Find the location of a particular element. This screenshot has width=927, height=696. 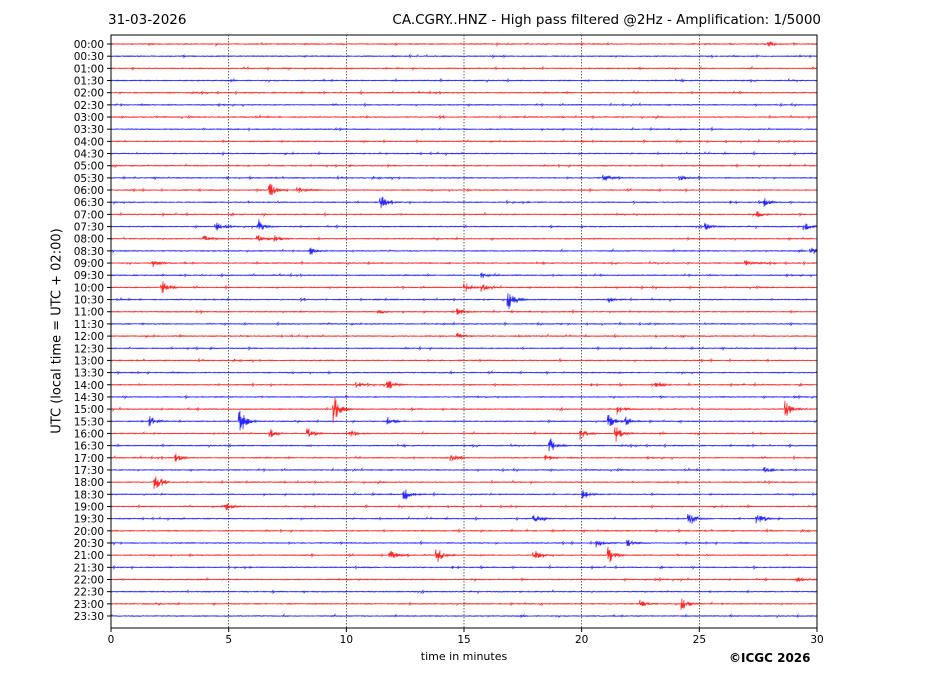

y-tick-label: 15:00 is located at coordinates (89, 410).